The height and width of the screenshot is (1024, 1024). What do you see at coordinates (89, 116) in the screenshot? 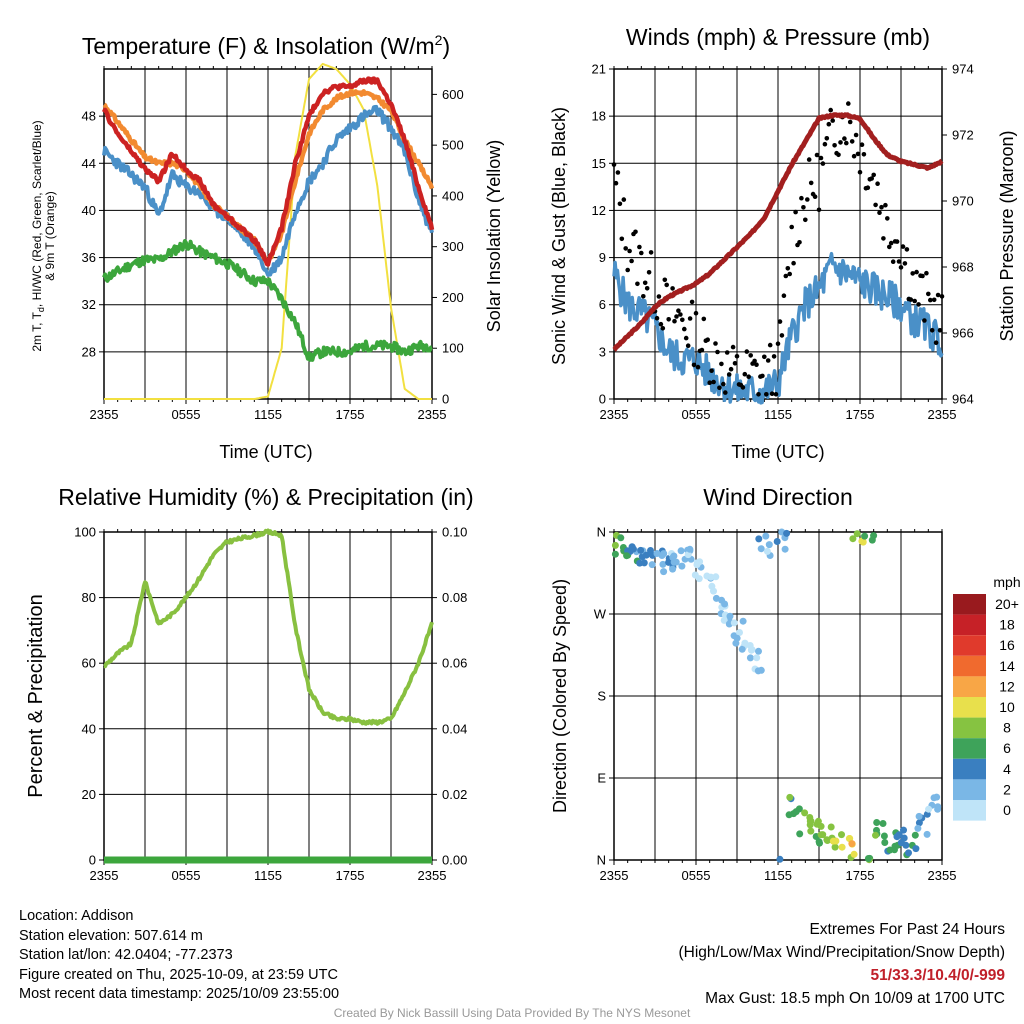
I see `y-tick-label: 48` at bounding box center [89, 116].